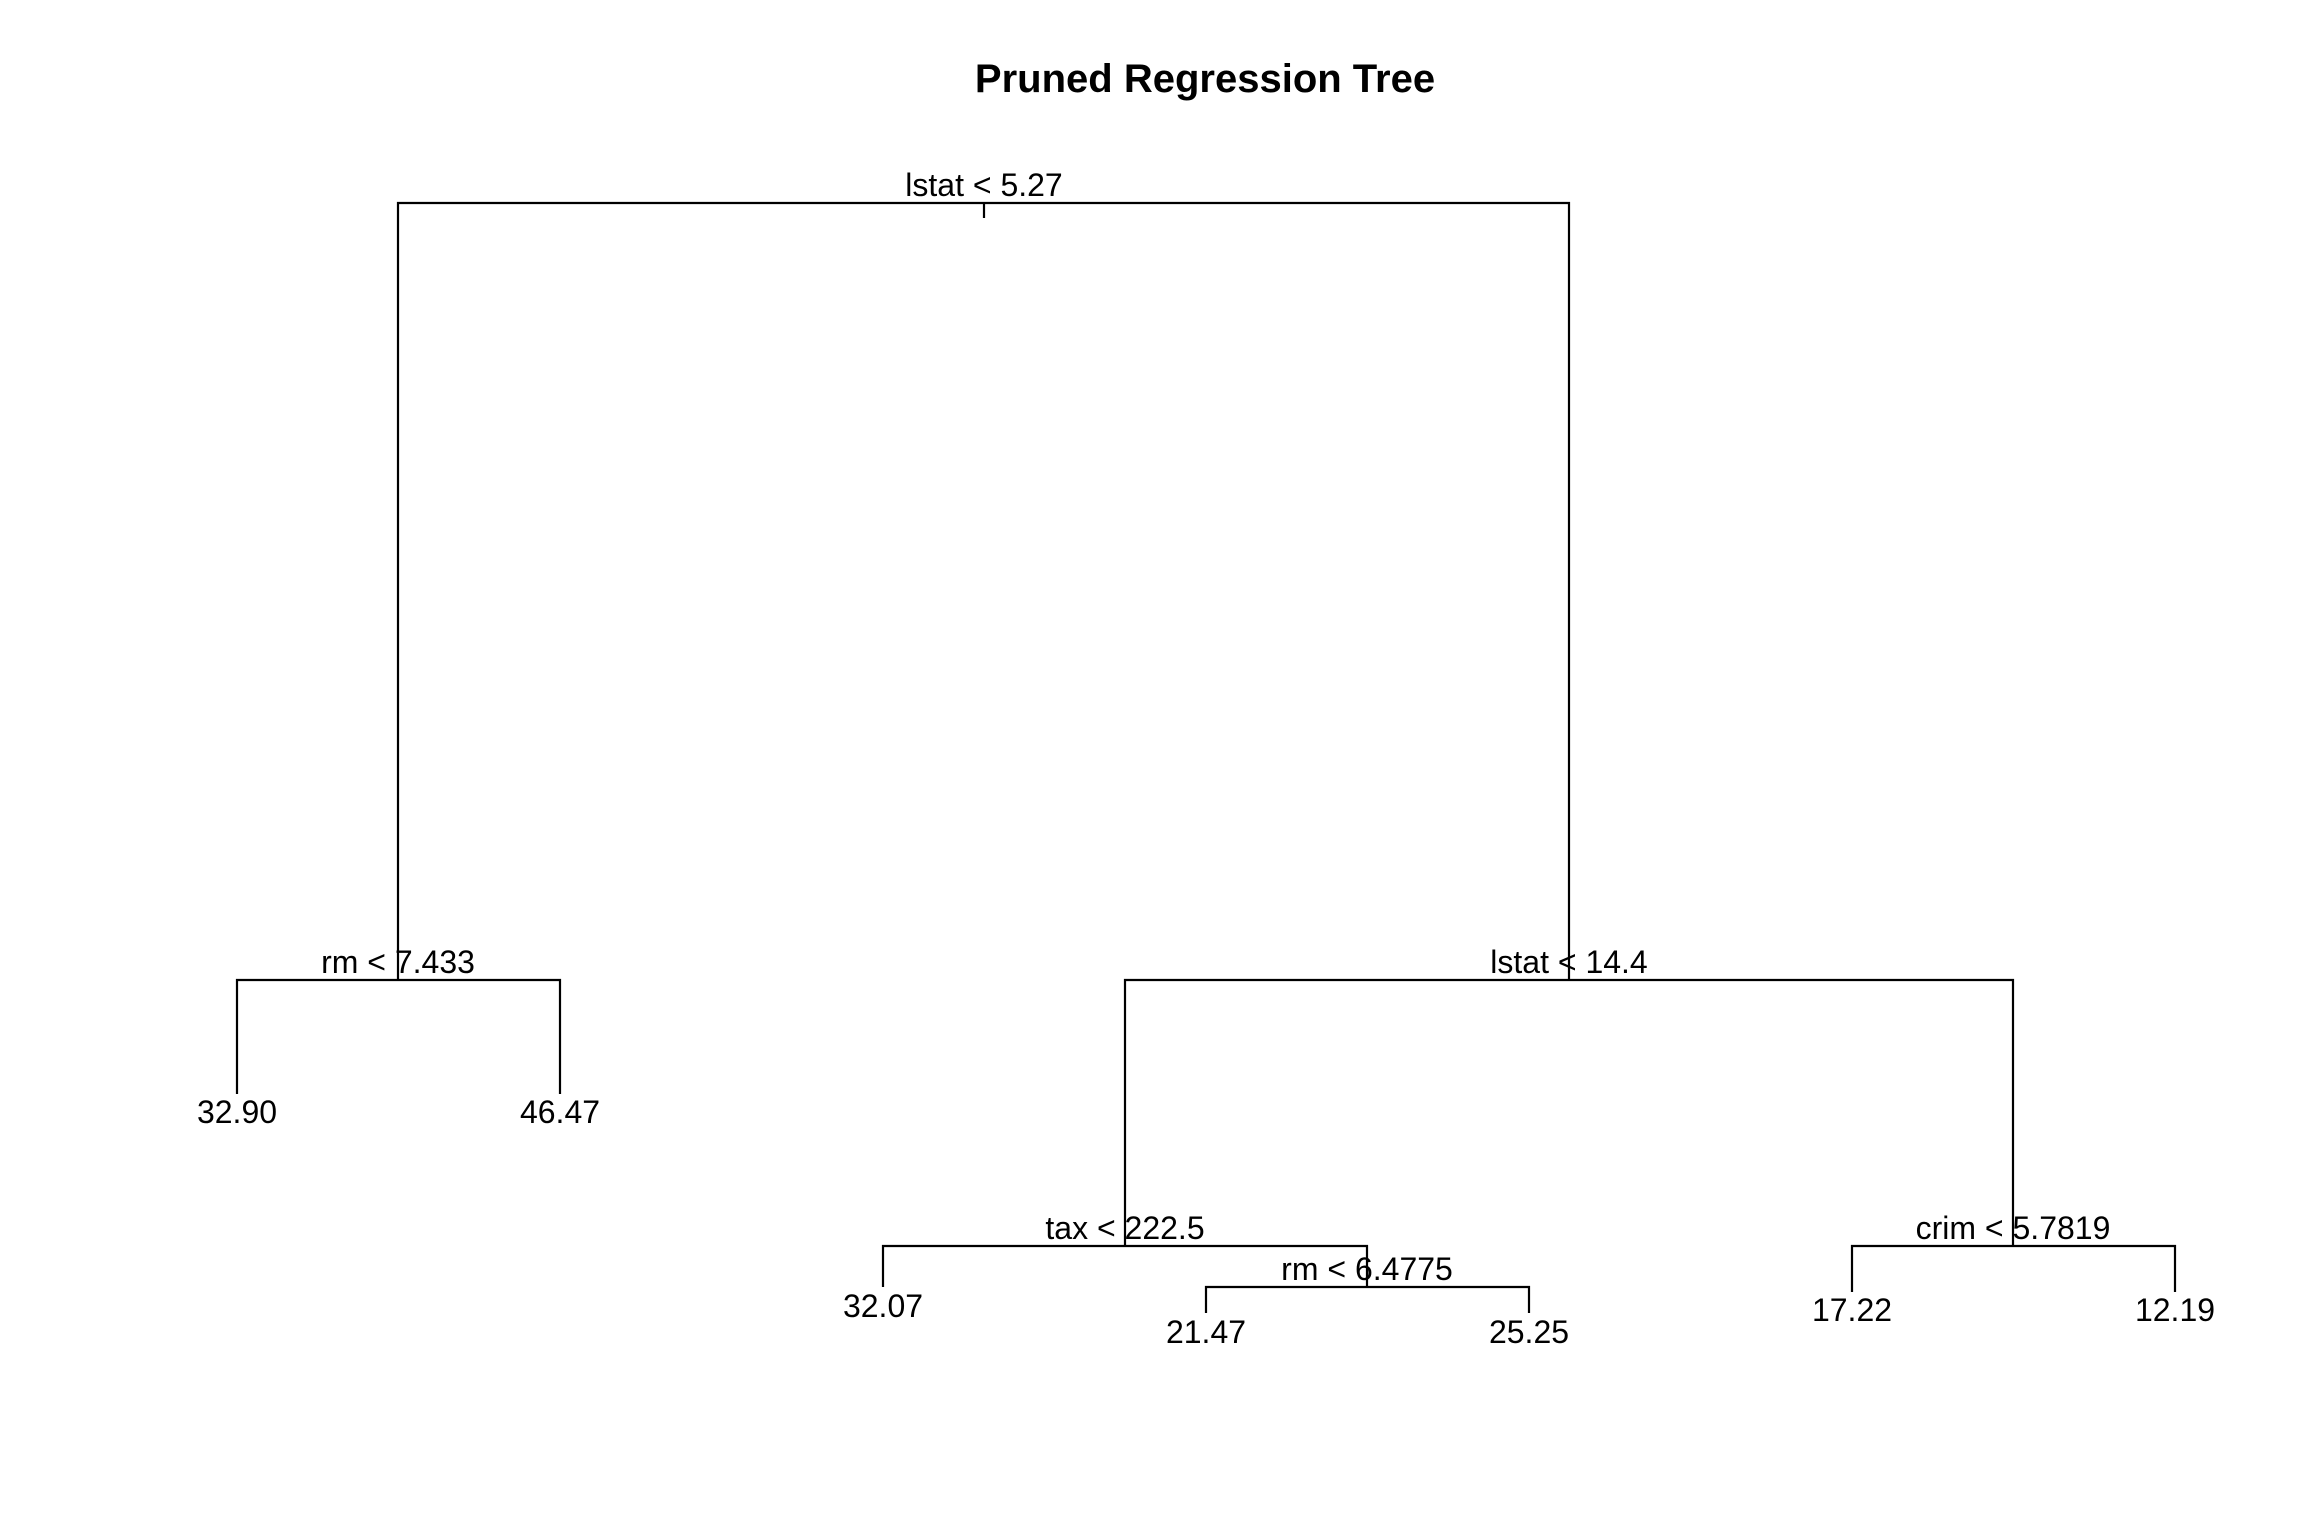 The image size is (2304, 1536). What do you see at coordinates (2013, 1268) in the screenshot?
I see `crim-split-bracket` at bounding box center [2013, 1268].